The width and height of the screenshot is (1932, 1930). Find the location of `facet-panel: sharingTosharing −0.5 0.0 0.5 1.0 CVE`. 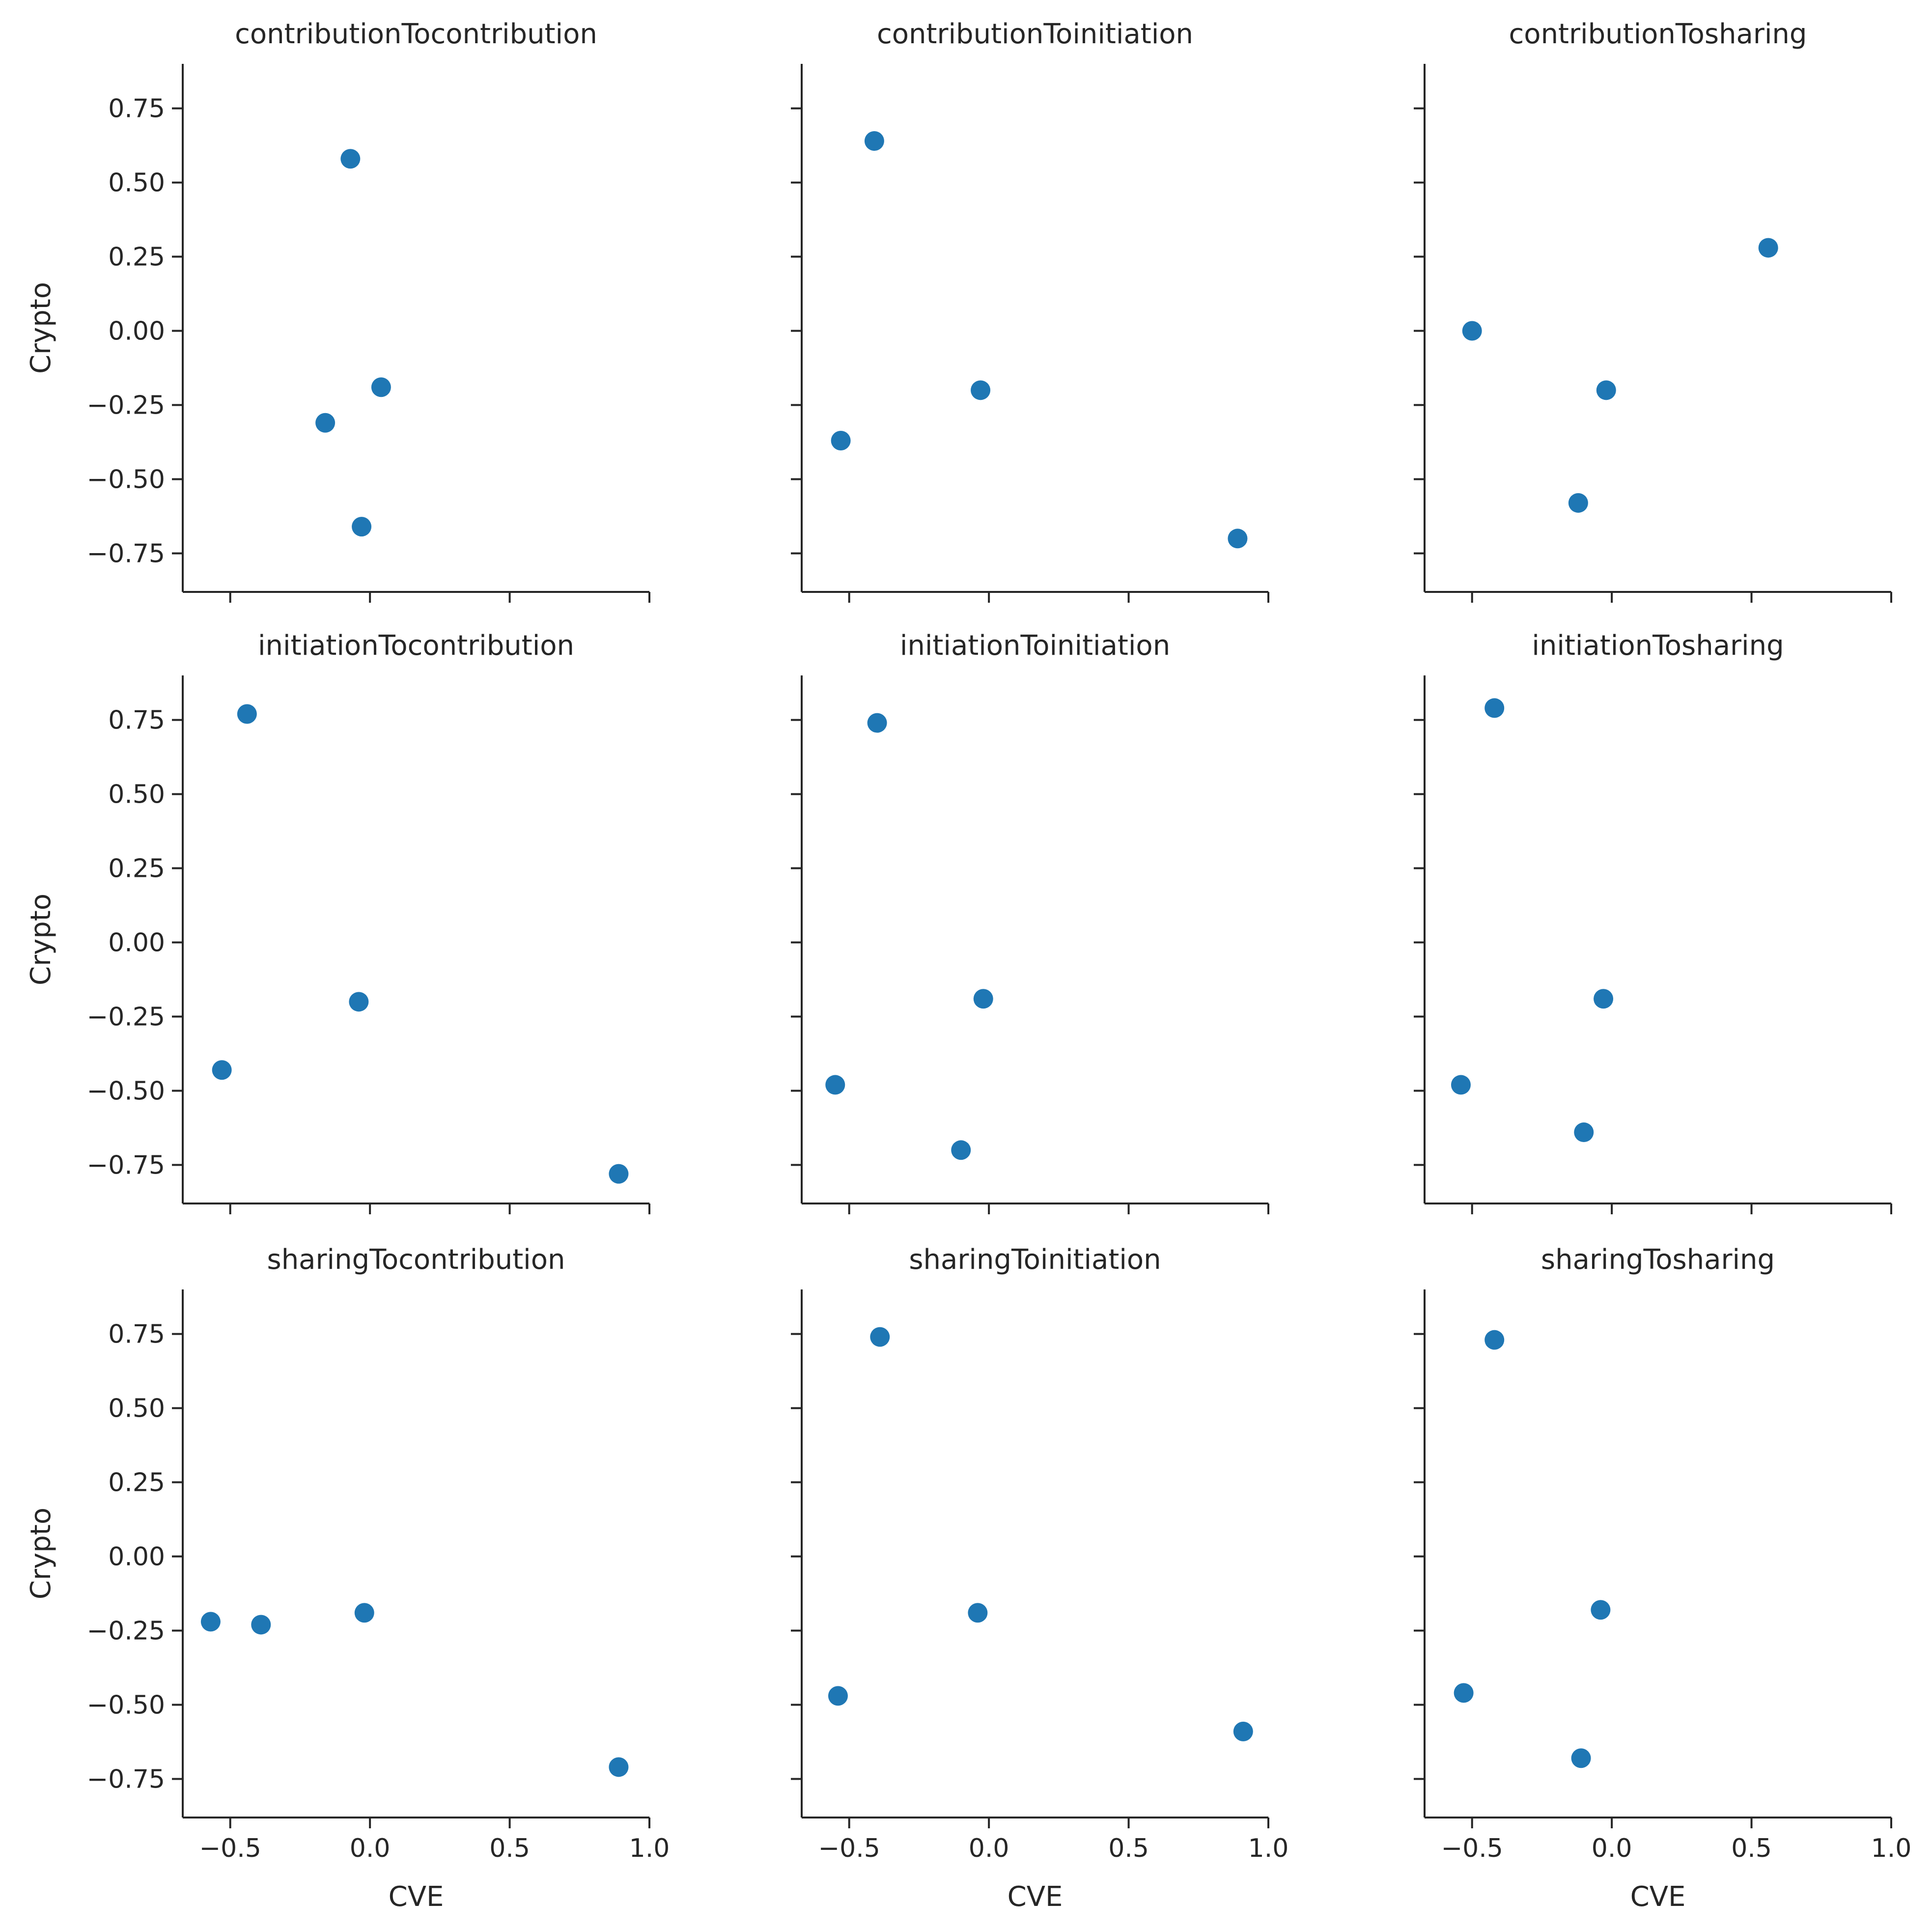

facet-panel: sharingTosharing −0.5 0.0 0.5 1.0 CVE is located at coordinates (1662, 1579).